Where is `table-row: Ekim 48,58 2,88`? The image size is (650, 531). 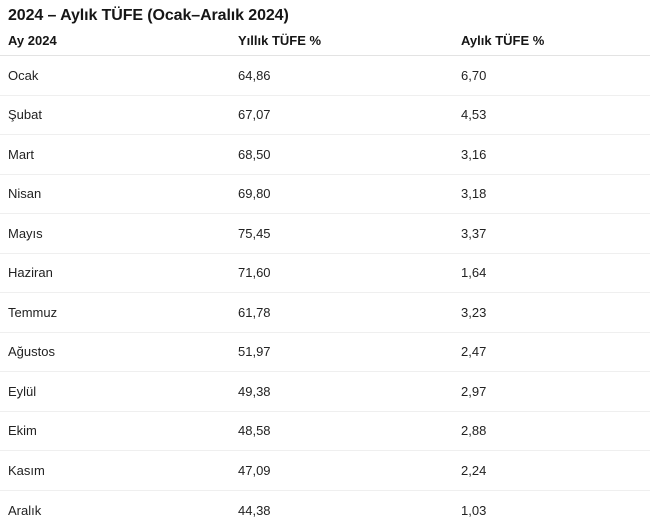
table-row: Ekim 48,58 2,88 is located at coordinates (325, 431).